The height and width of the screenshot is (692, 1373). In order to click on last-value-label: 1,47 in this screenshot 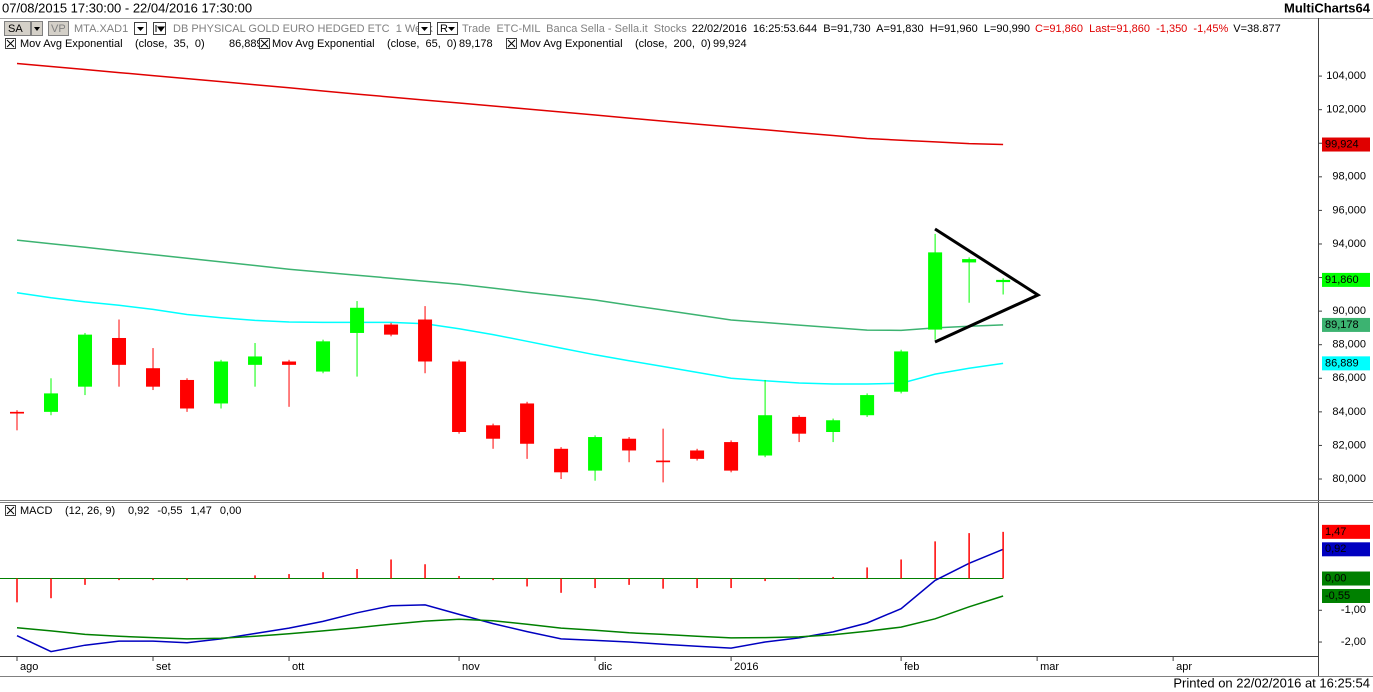, I will do `click(1335, 532)`.